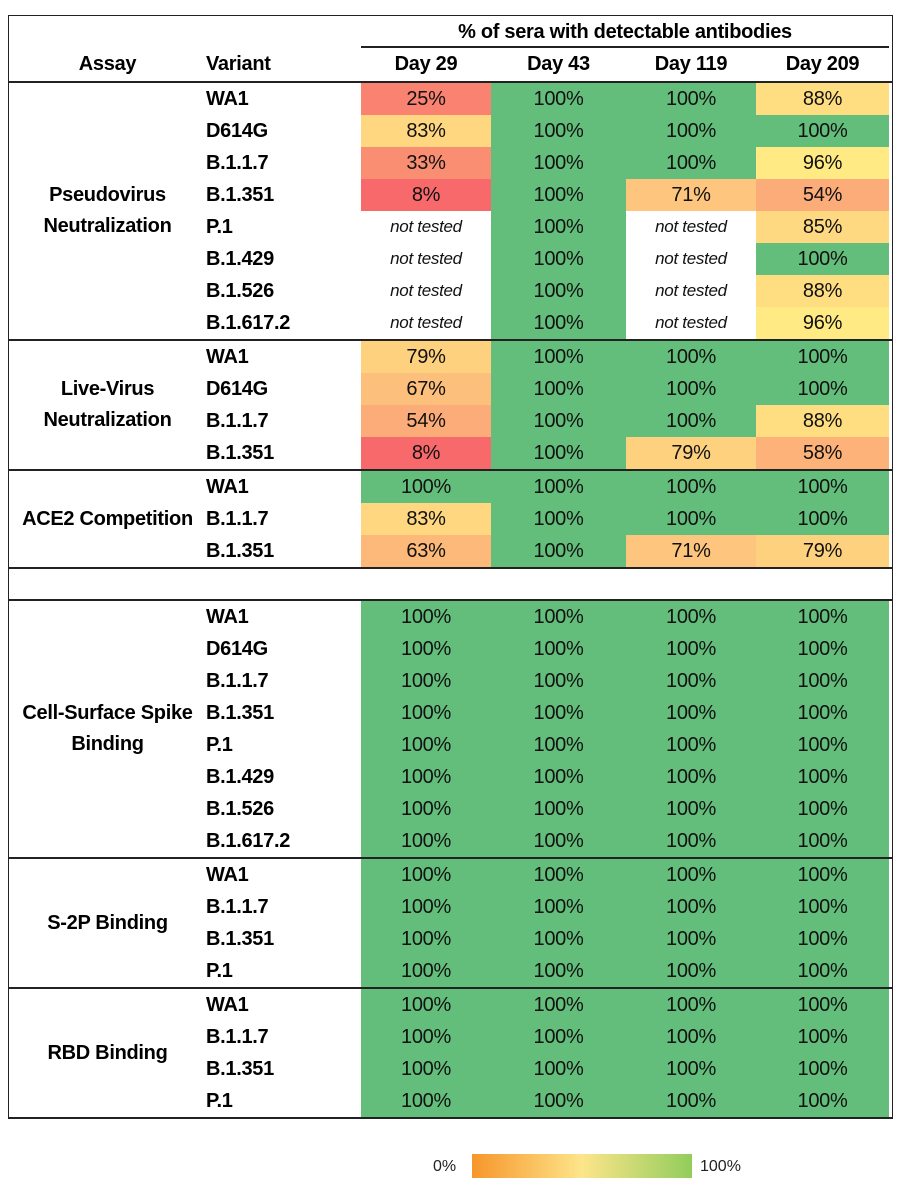 Image resolution: width=907 pixels, height=1200 pixels. Describe the element at coordinates (426, 99) in the screenshot. I see `heatmap-cell: 25%` at that location.